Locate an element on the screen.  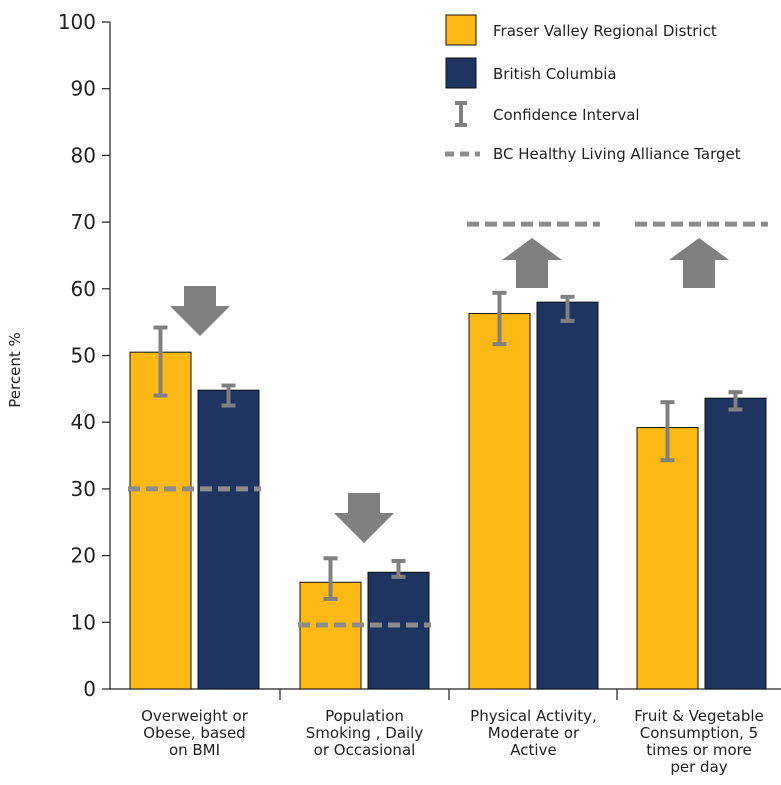
category-label: or Occasional is located at coordinates (365, 750).